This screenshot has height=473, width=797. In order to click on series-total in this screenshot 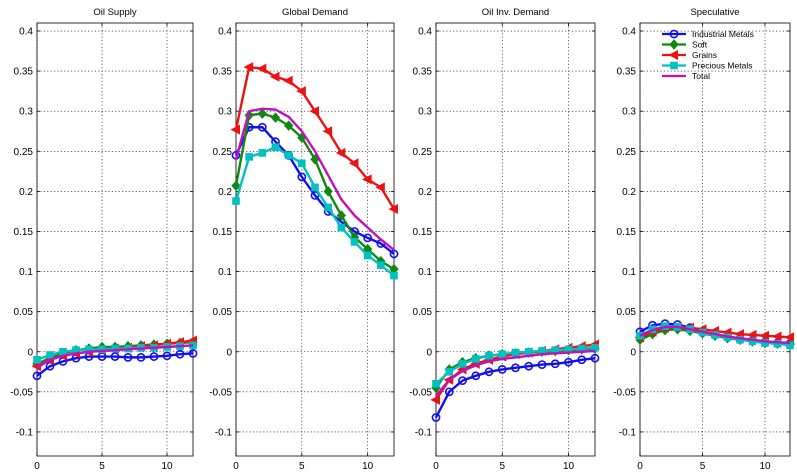, I will do `click(115, 356)`.